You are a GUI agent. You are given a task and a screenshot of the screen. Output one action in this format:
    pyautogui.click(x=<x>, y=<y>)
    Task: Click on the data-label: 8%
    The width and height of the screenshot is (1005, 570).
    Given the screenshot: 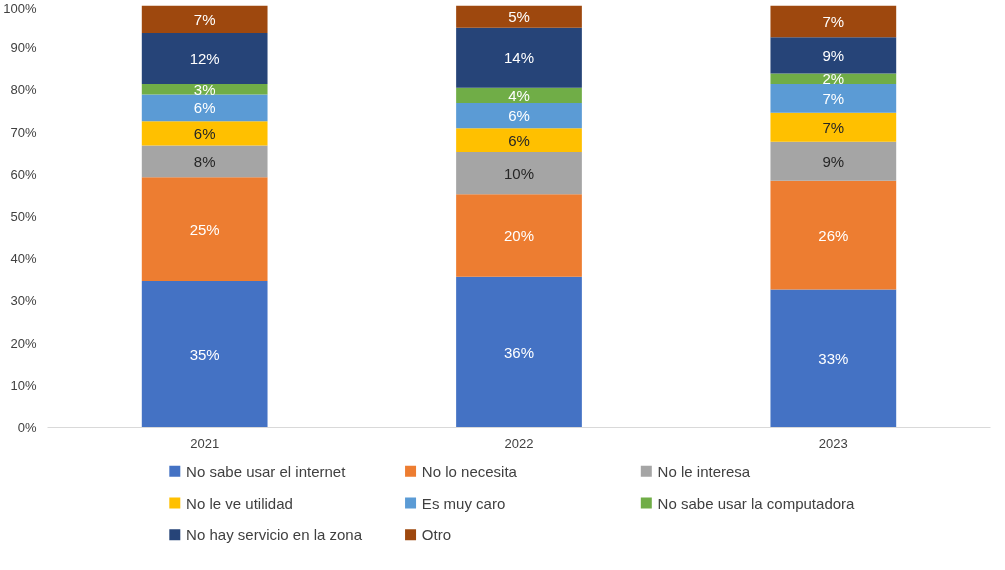 What is the action you would take?
    pyautogui.click(x=204, y=161)
    